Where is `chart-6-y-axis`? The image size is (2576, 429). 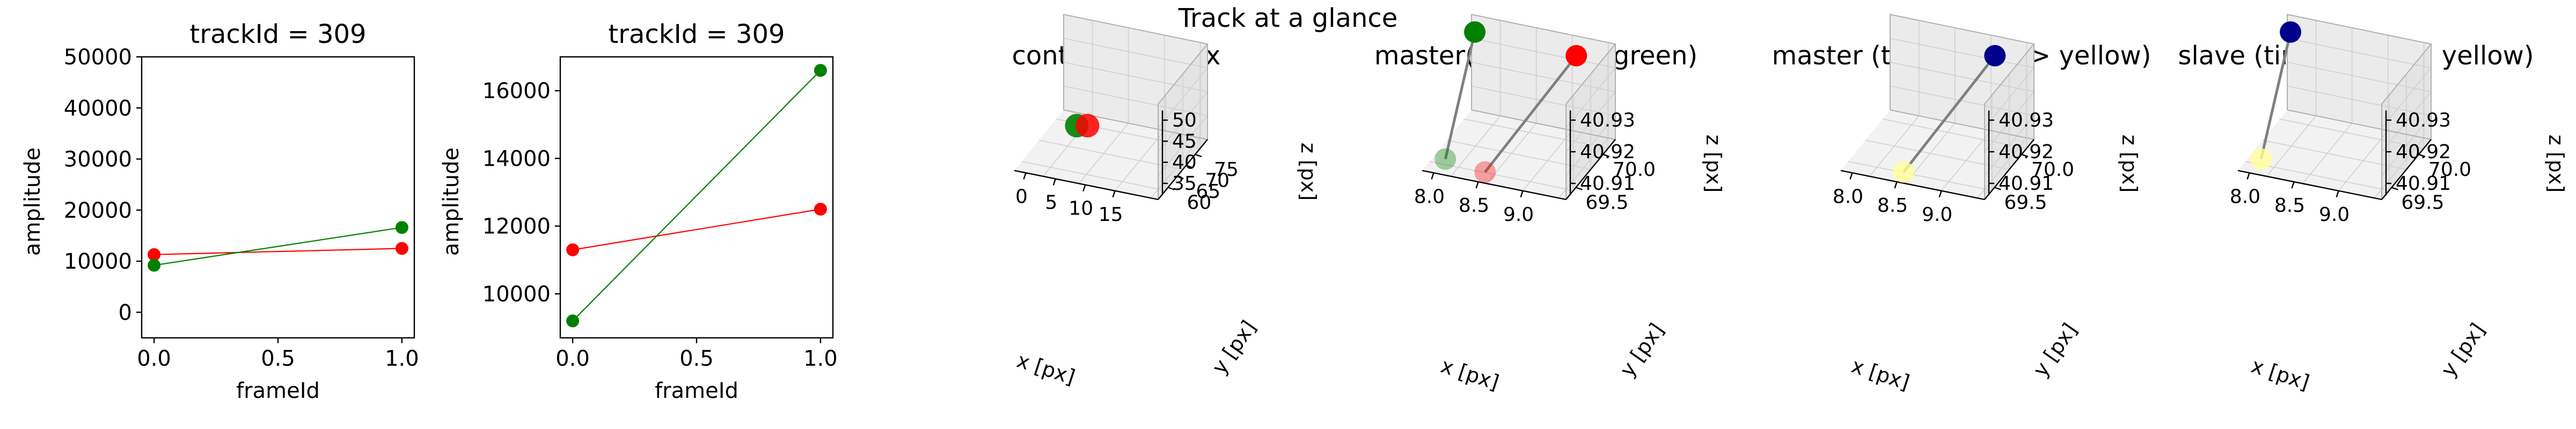 chart-6-y-axis is located at coordinates (2406, 169).